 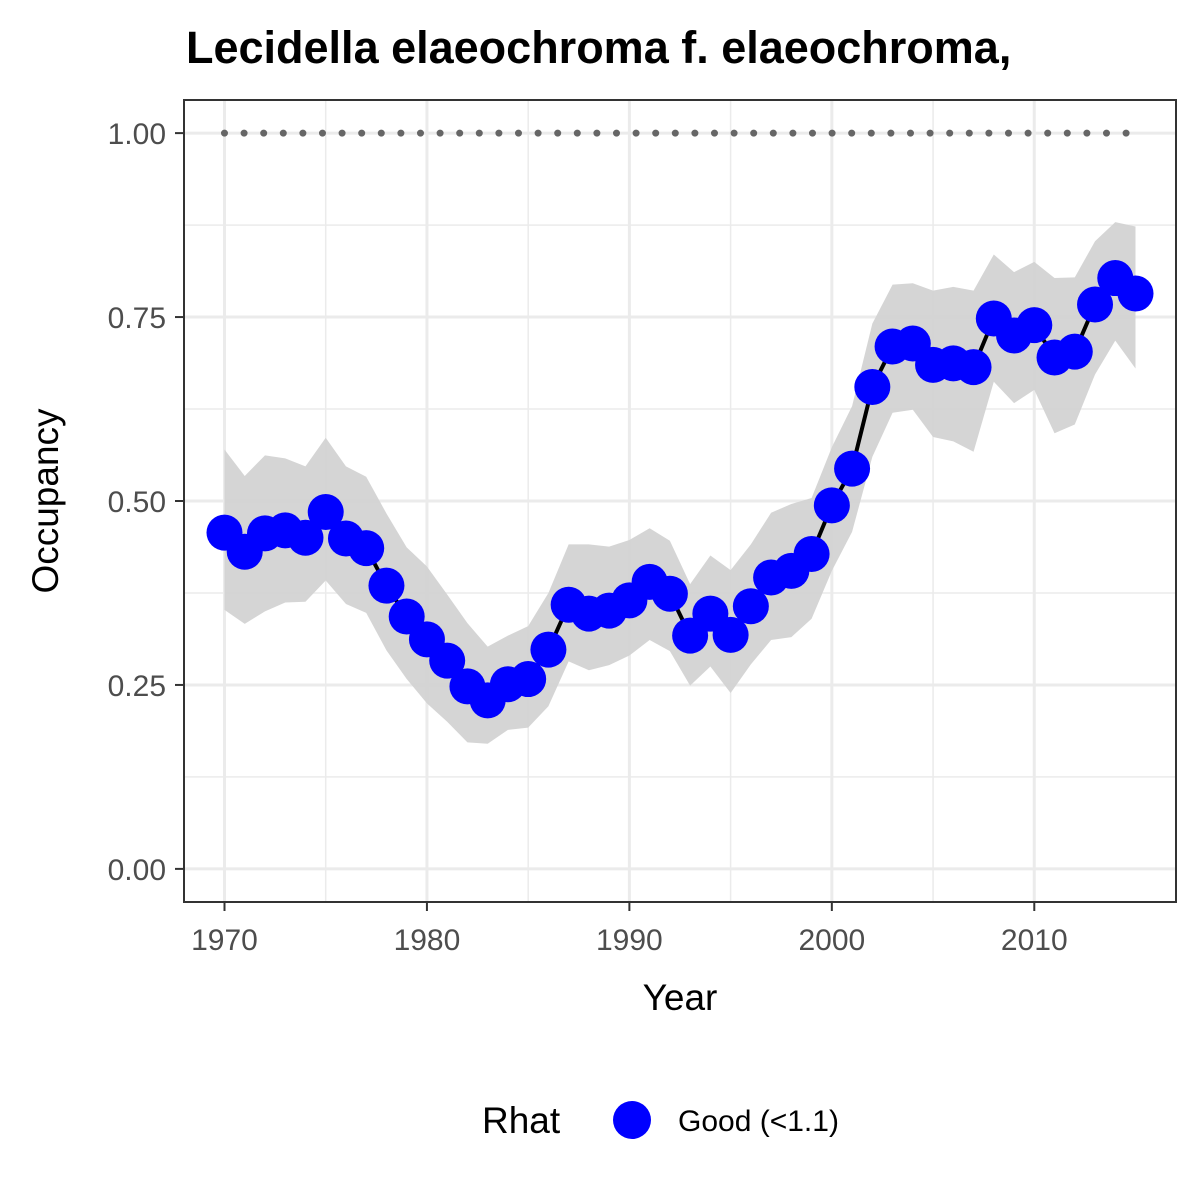 What do you see at coordinates (680, 997) in the screenshot?
I see `x-axis-title: Year` at bounding box center [680, 997].